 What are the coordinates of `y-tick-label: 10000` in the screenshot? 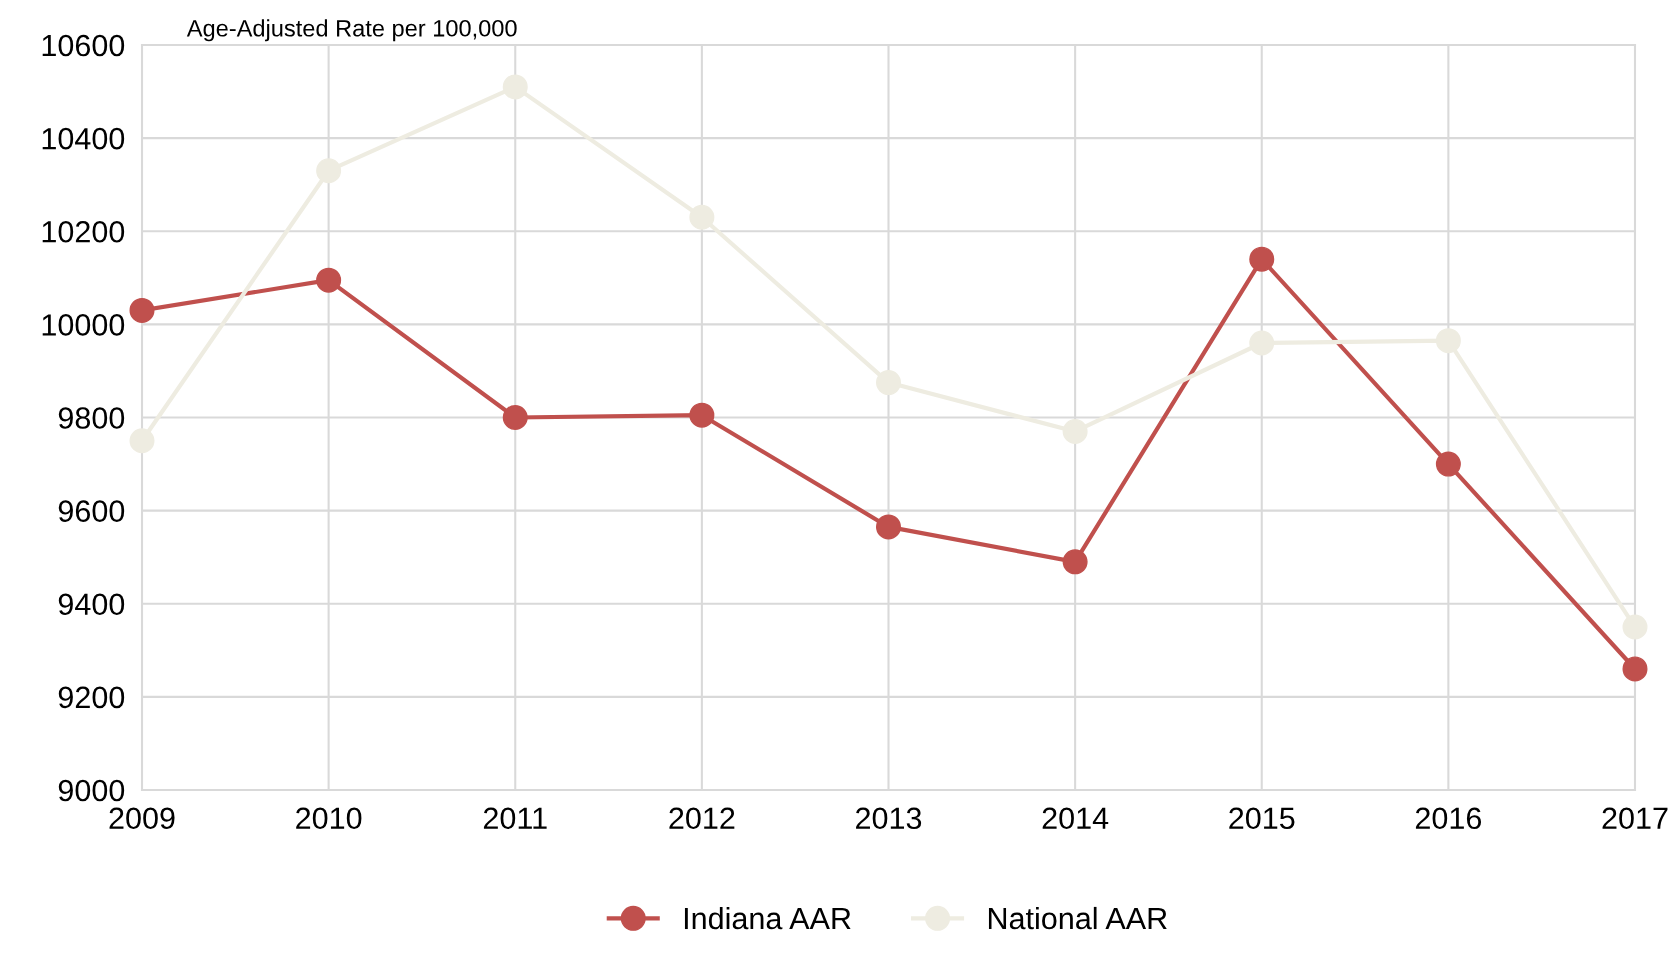 It's located at (83, 325).